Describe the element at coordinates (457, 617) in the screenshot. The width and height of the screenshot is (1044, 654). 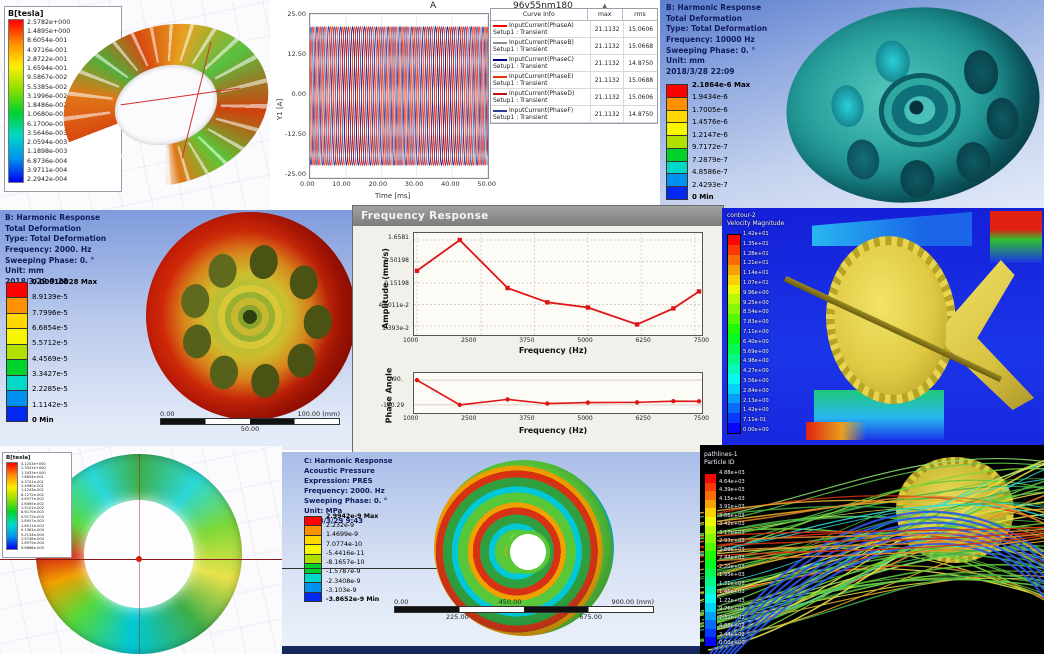
I see `scale-sub-left: 225.00` at that location.